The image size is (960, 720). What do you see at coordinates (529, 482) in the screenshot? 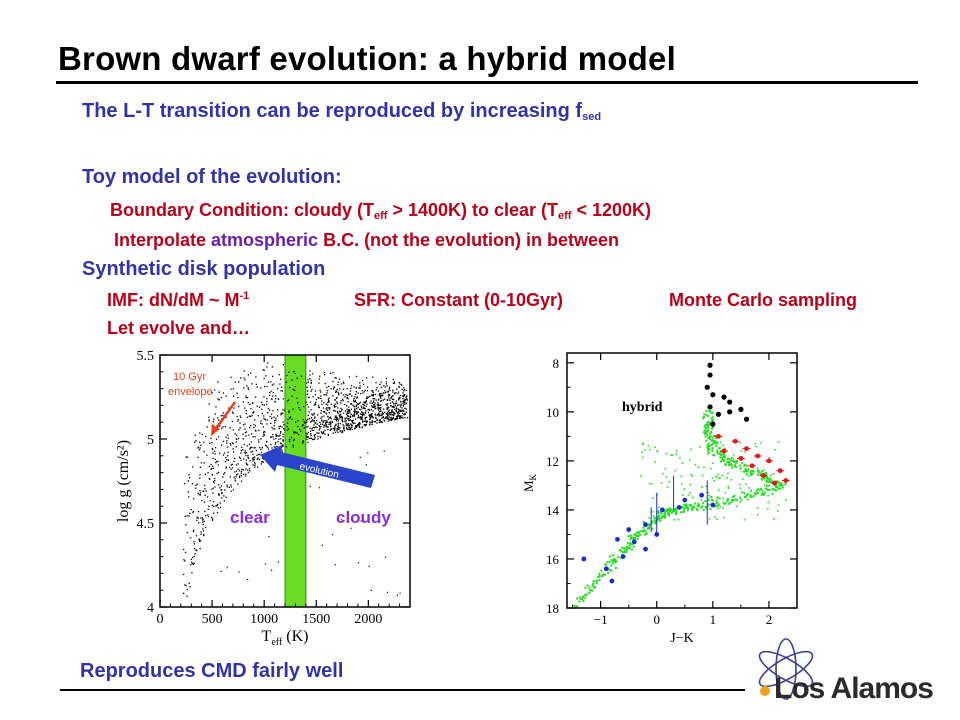
I see `plot2-y-axis-label: MK` at bounding box center [529, 482].